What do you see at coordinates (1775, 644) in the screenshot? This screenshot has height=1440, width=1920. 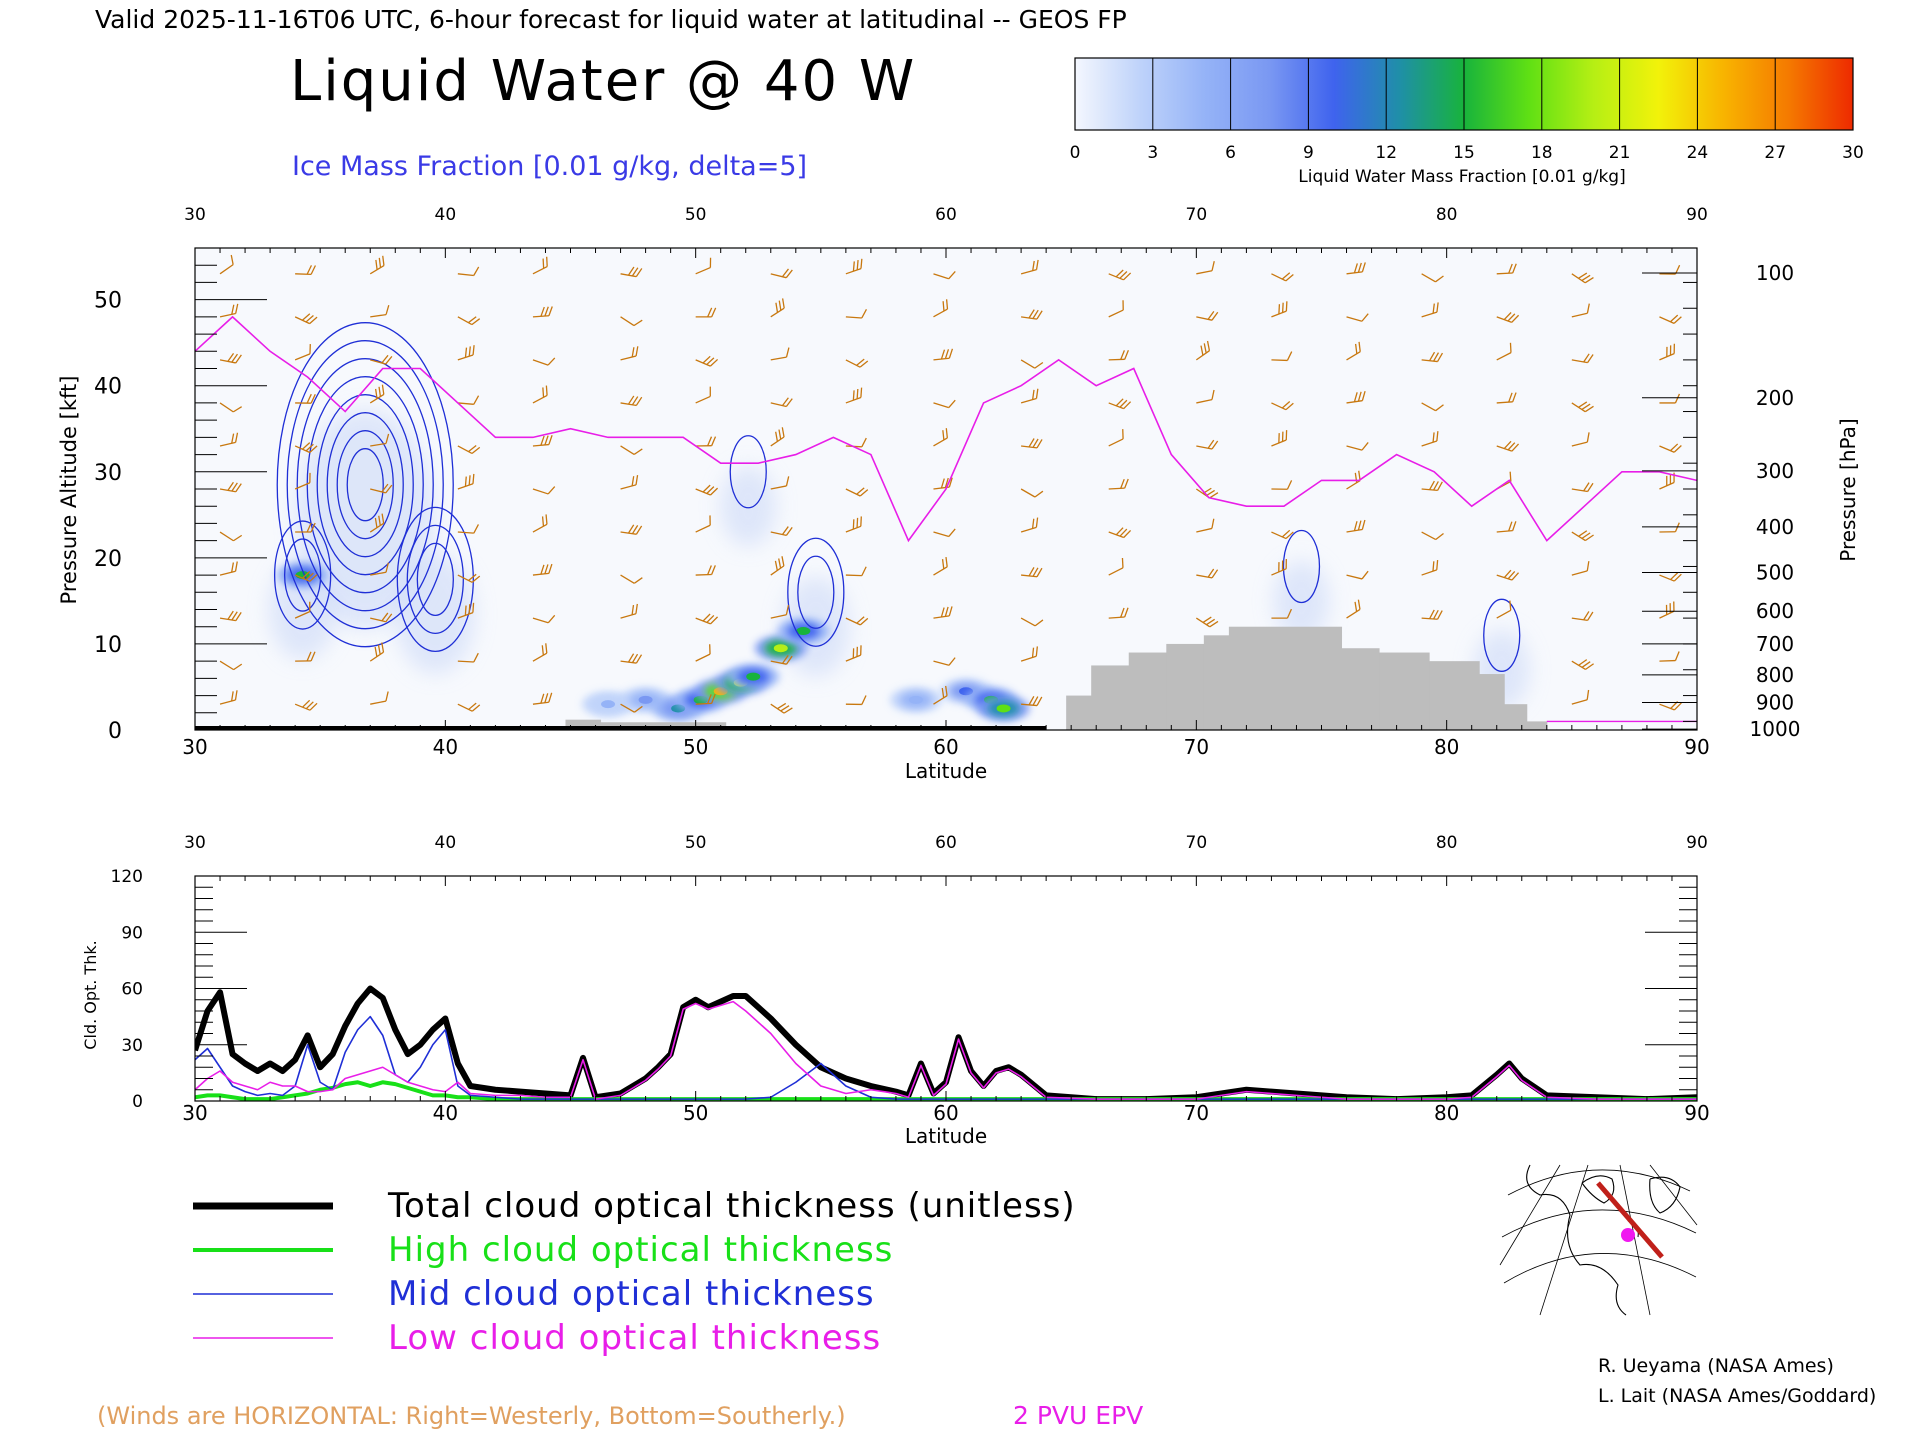 I see `top-p-tick-label: 700` at bounding box center [1775, 644].